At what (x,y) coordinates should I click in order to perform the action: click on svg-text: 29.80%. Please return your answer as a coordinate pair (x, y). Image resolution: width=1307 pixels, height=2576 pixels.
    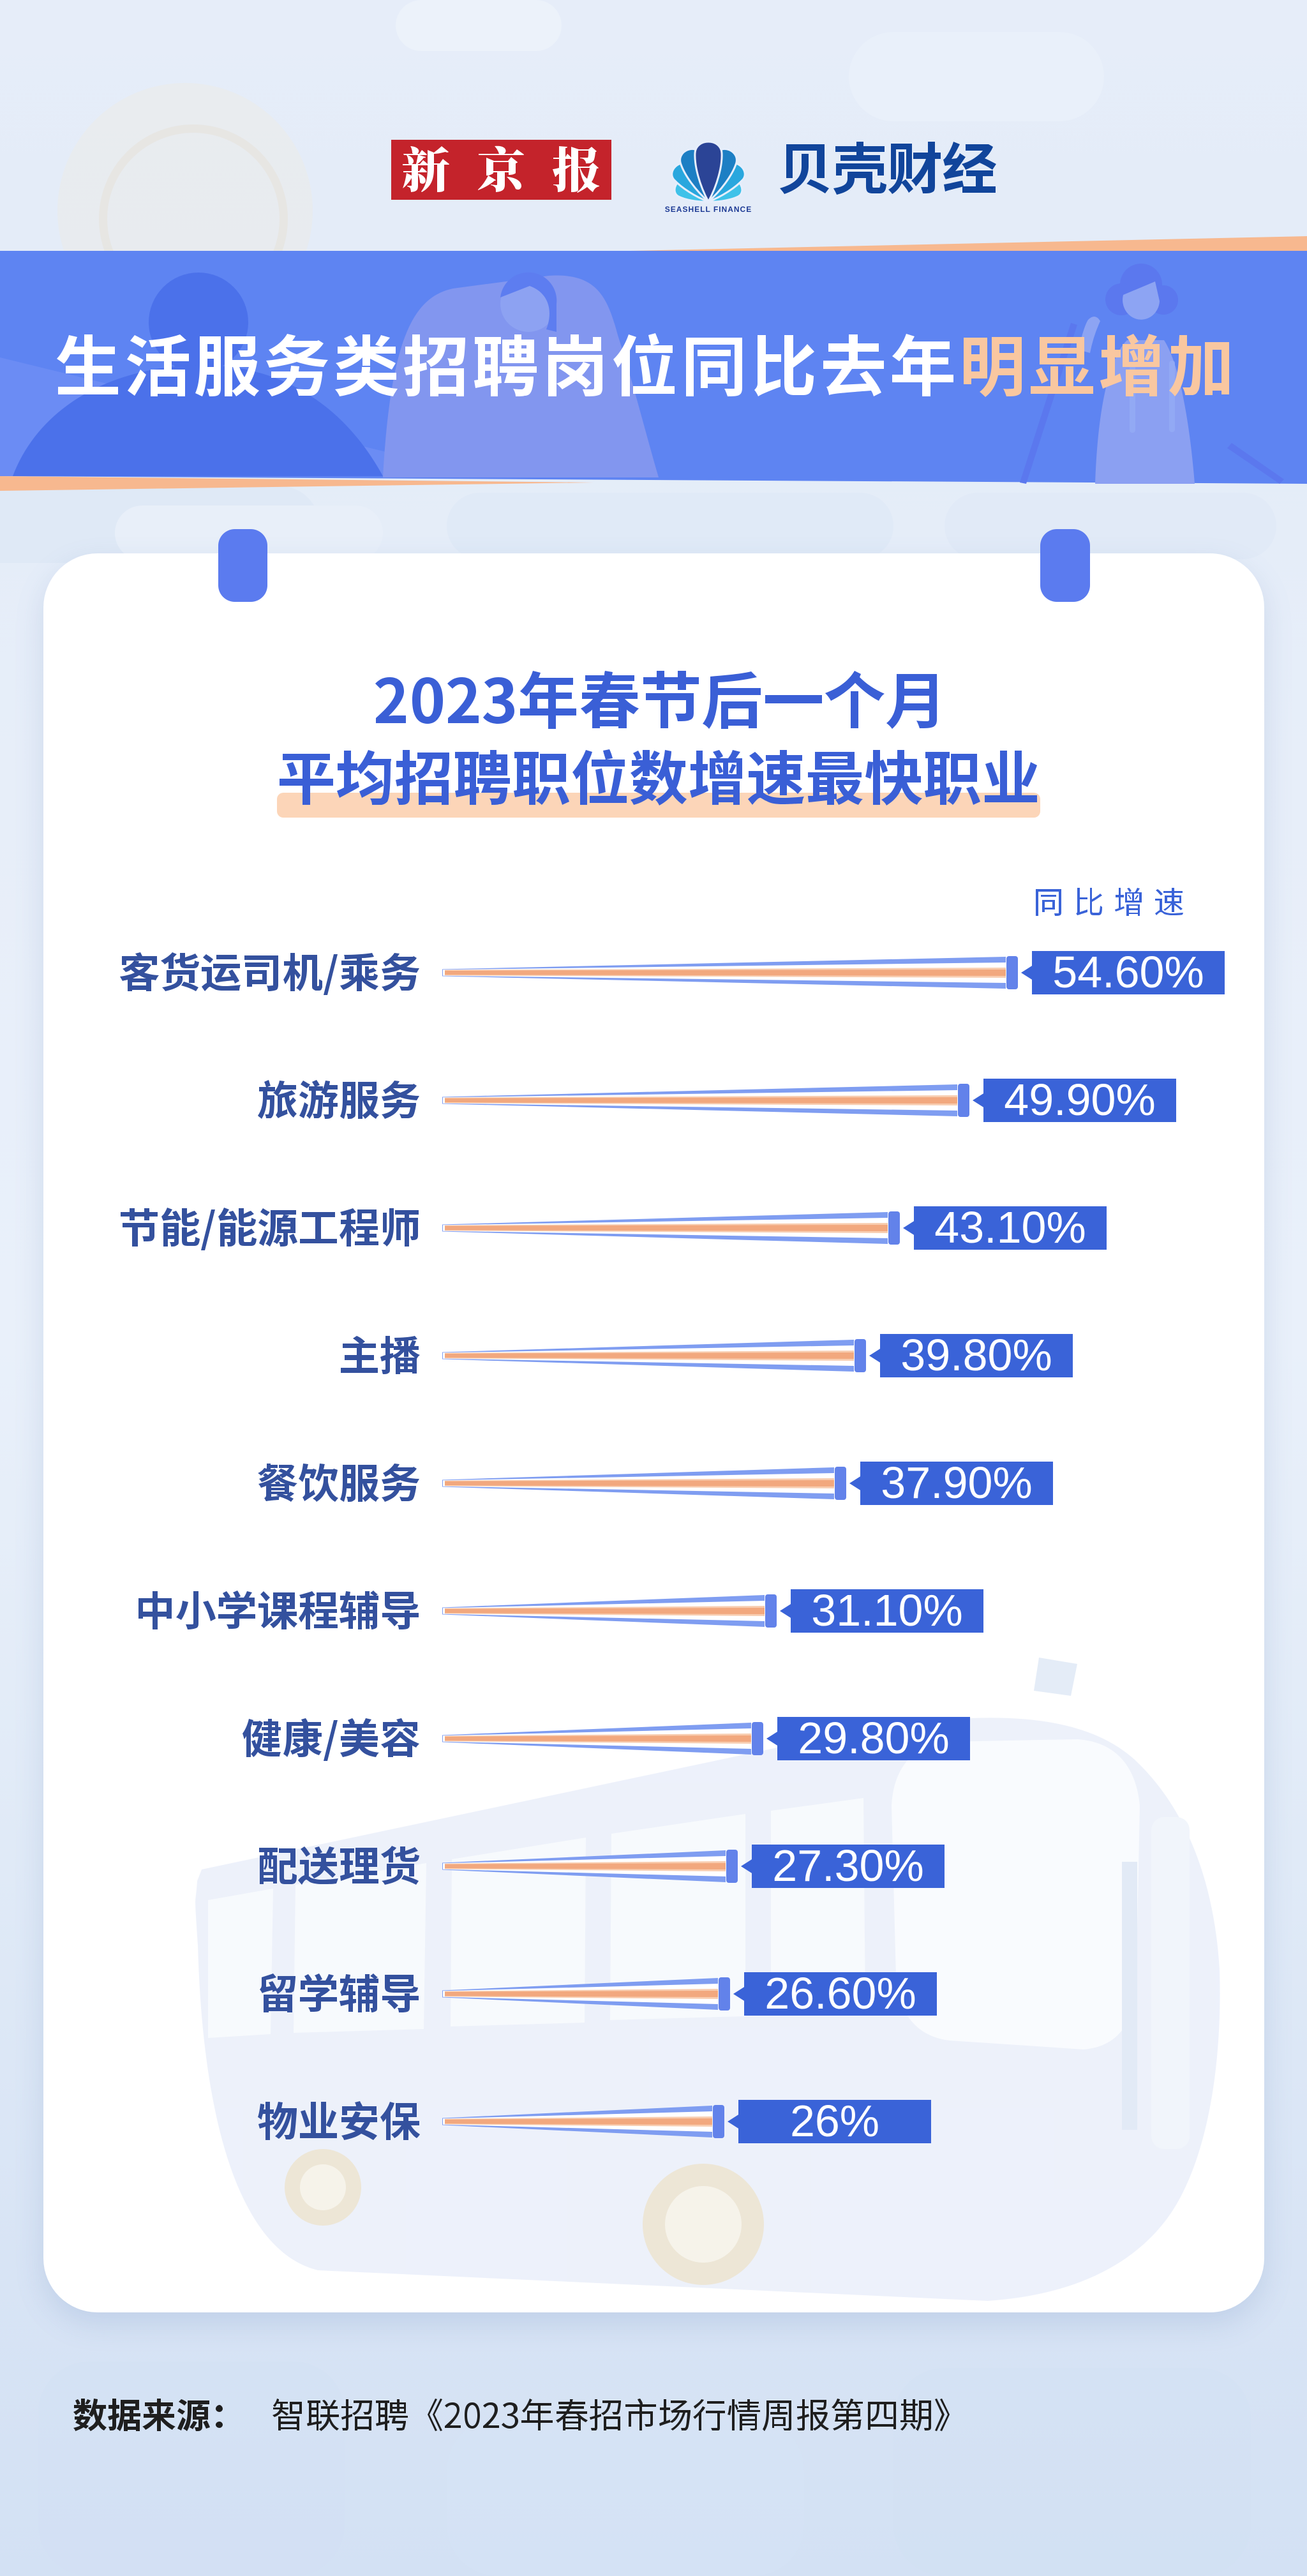
    Looking at the image, I should click on (873, 1738).